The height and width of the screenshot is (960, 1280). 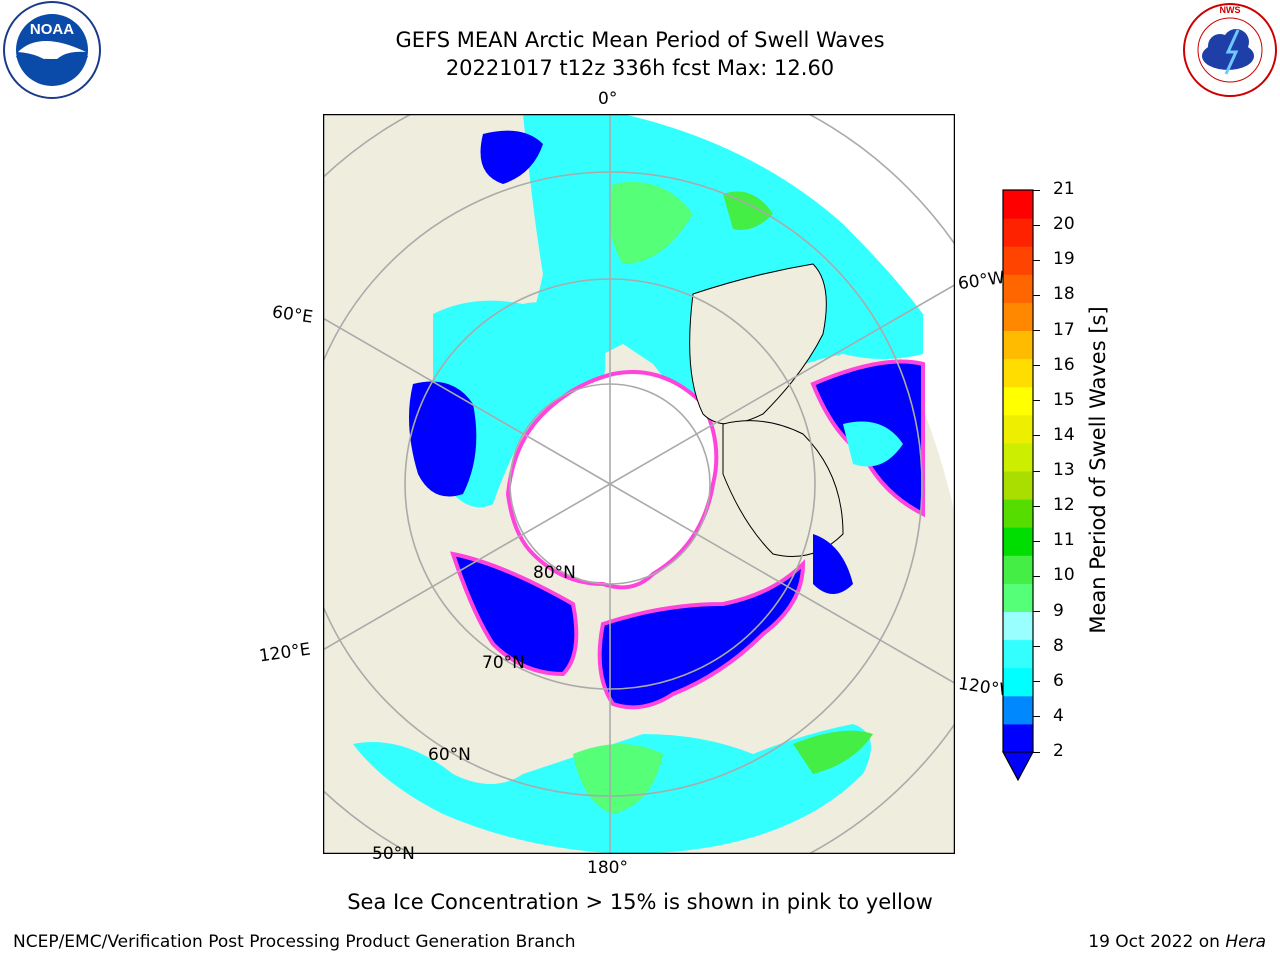 What do you see at coordinates (1064, 189) in the screenshot?
I see `colorbar-tick-label: 21` at bounding box center [1064, 189].